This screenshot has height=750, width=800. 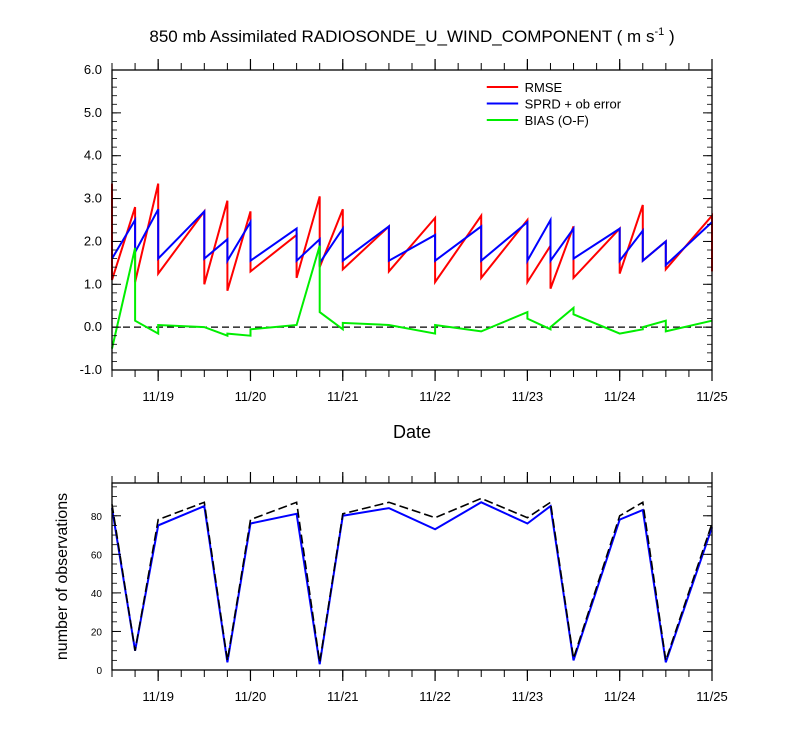 I want to click on legend-label: SPRD + ob error, so click(x=573, y=104).